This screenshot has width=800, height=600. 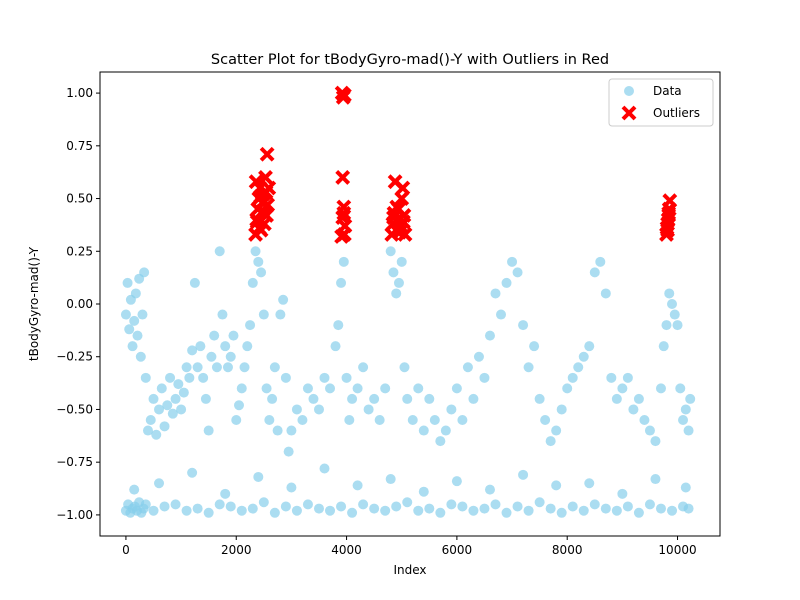 What do you see at coordinates (126, 550) in the screenshot?
I see `x-tick-label: 0` at bounding box center [126, 550].